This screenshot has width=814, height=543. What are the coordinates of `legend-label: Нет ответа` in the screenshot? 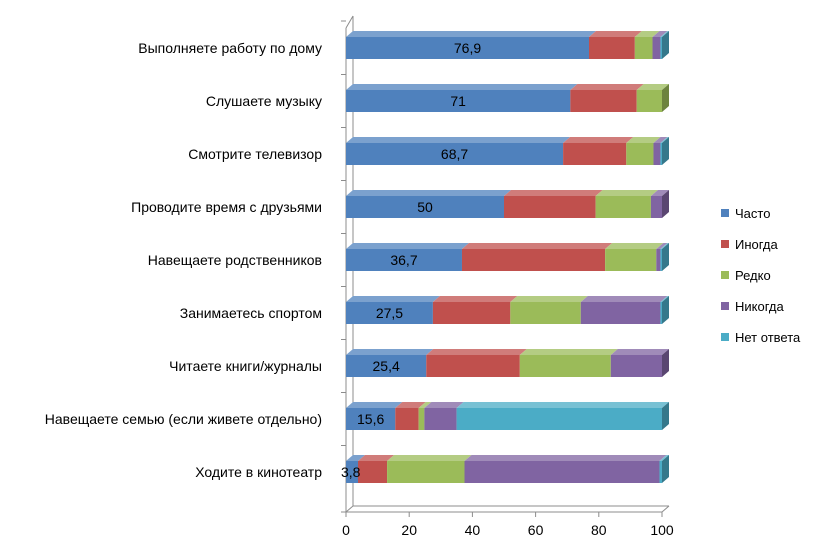 It's located at (768, 337).